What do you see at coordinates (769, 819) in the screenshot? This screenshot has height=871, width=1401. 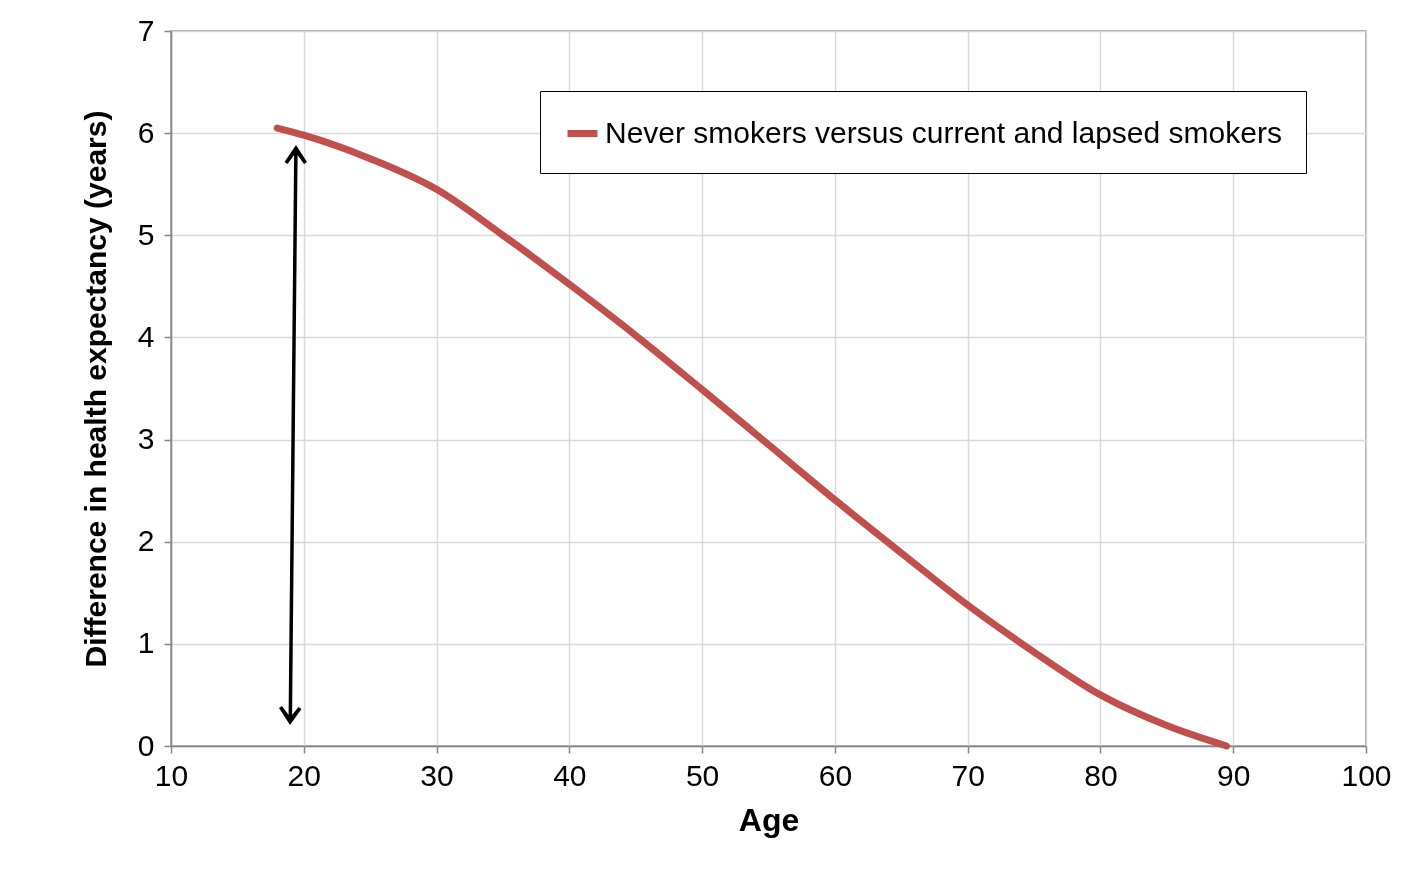 I see `x-axis-title: Age` at bounding box center [769, 819].